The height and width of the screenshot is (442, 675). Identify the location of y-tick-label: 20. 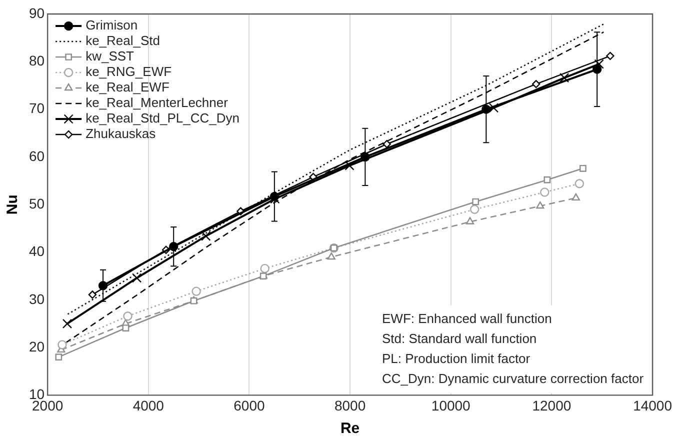
(36, 346).